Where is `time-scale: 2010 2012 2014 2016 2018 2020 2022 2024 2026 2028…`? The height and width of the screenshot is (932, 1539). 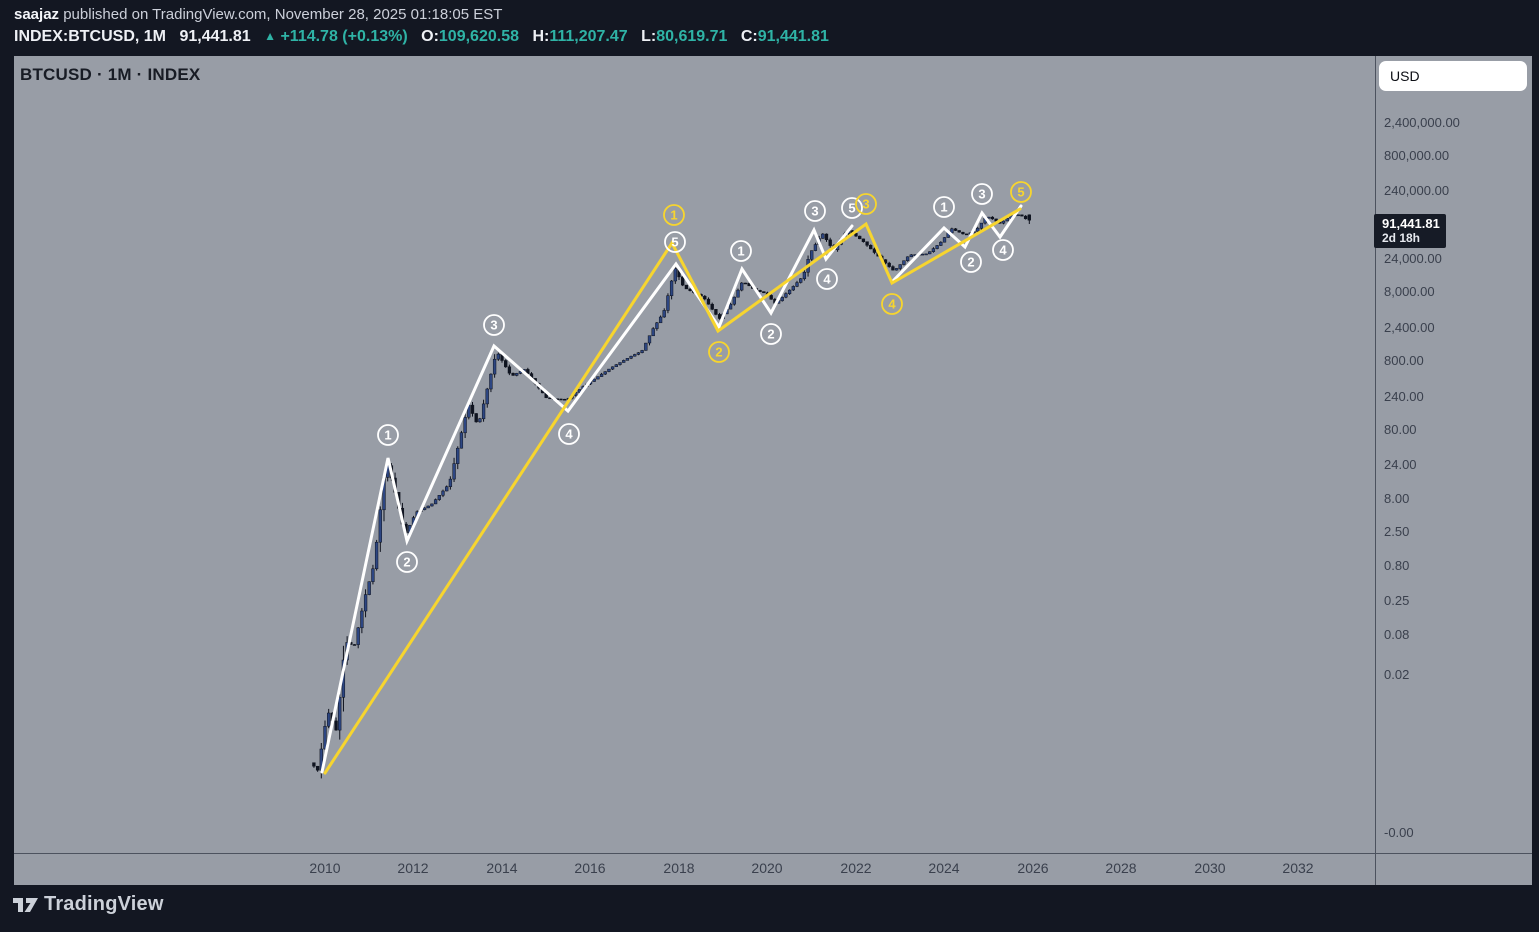 time-scale: 2010 2012 2014 2016 2018 2020 2022 2024 2026 2028… is located at coordinates (773, 869).